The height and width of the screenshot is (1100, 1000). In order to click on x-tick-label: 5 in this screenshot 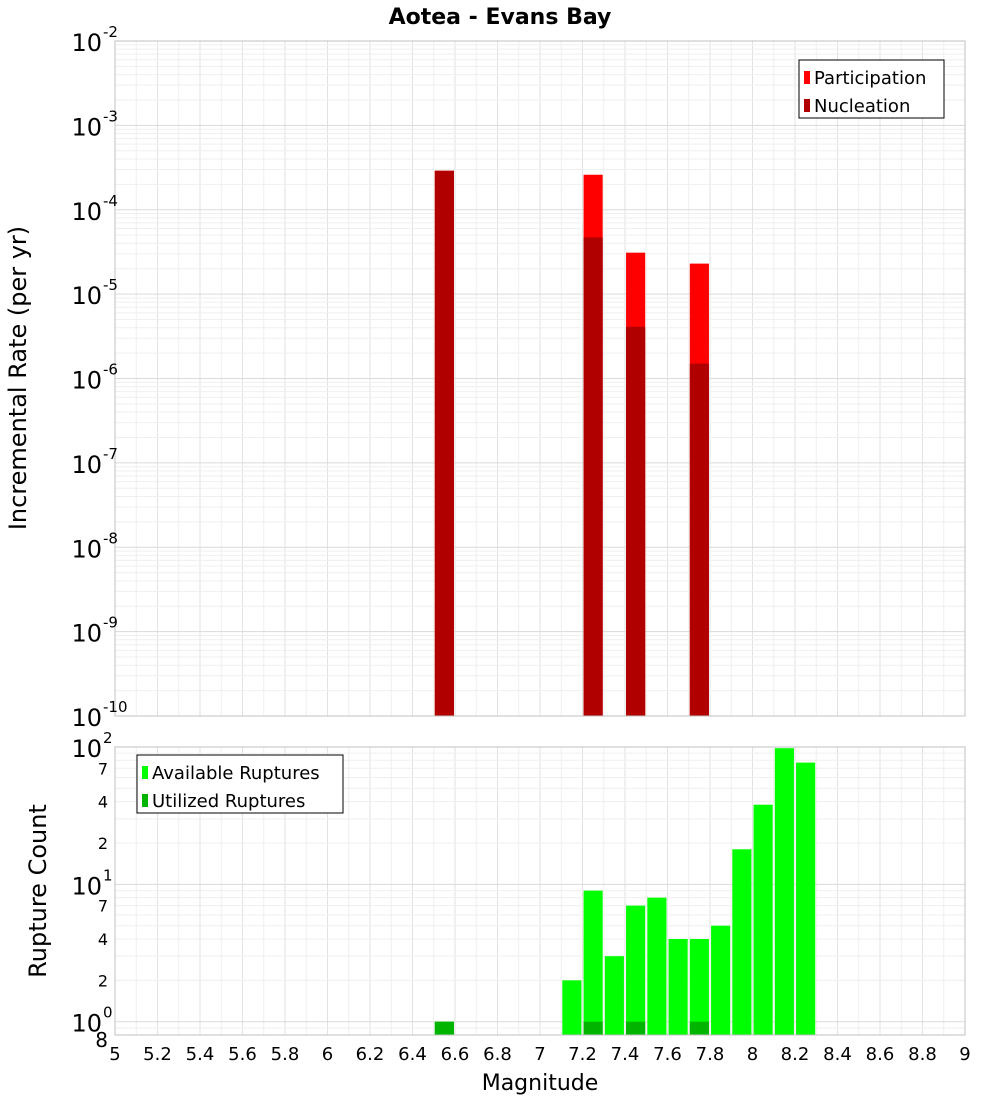, I will do `click(114, 1054)`.